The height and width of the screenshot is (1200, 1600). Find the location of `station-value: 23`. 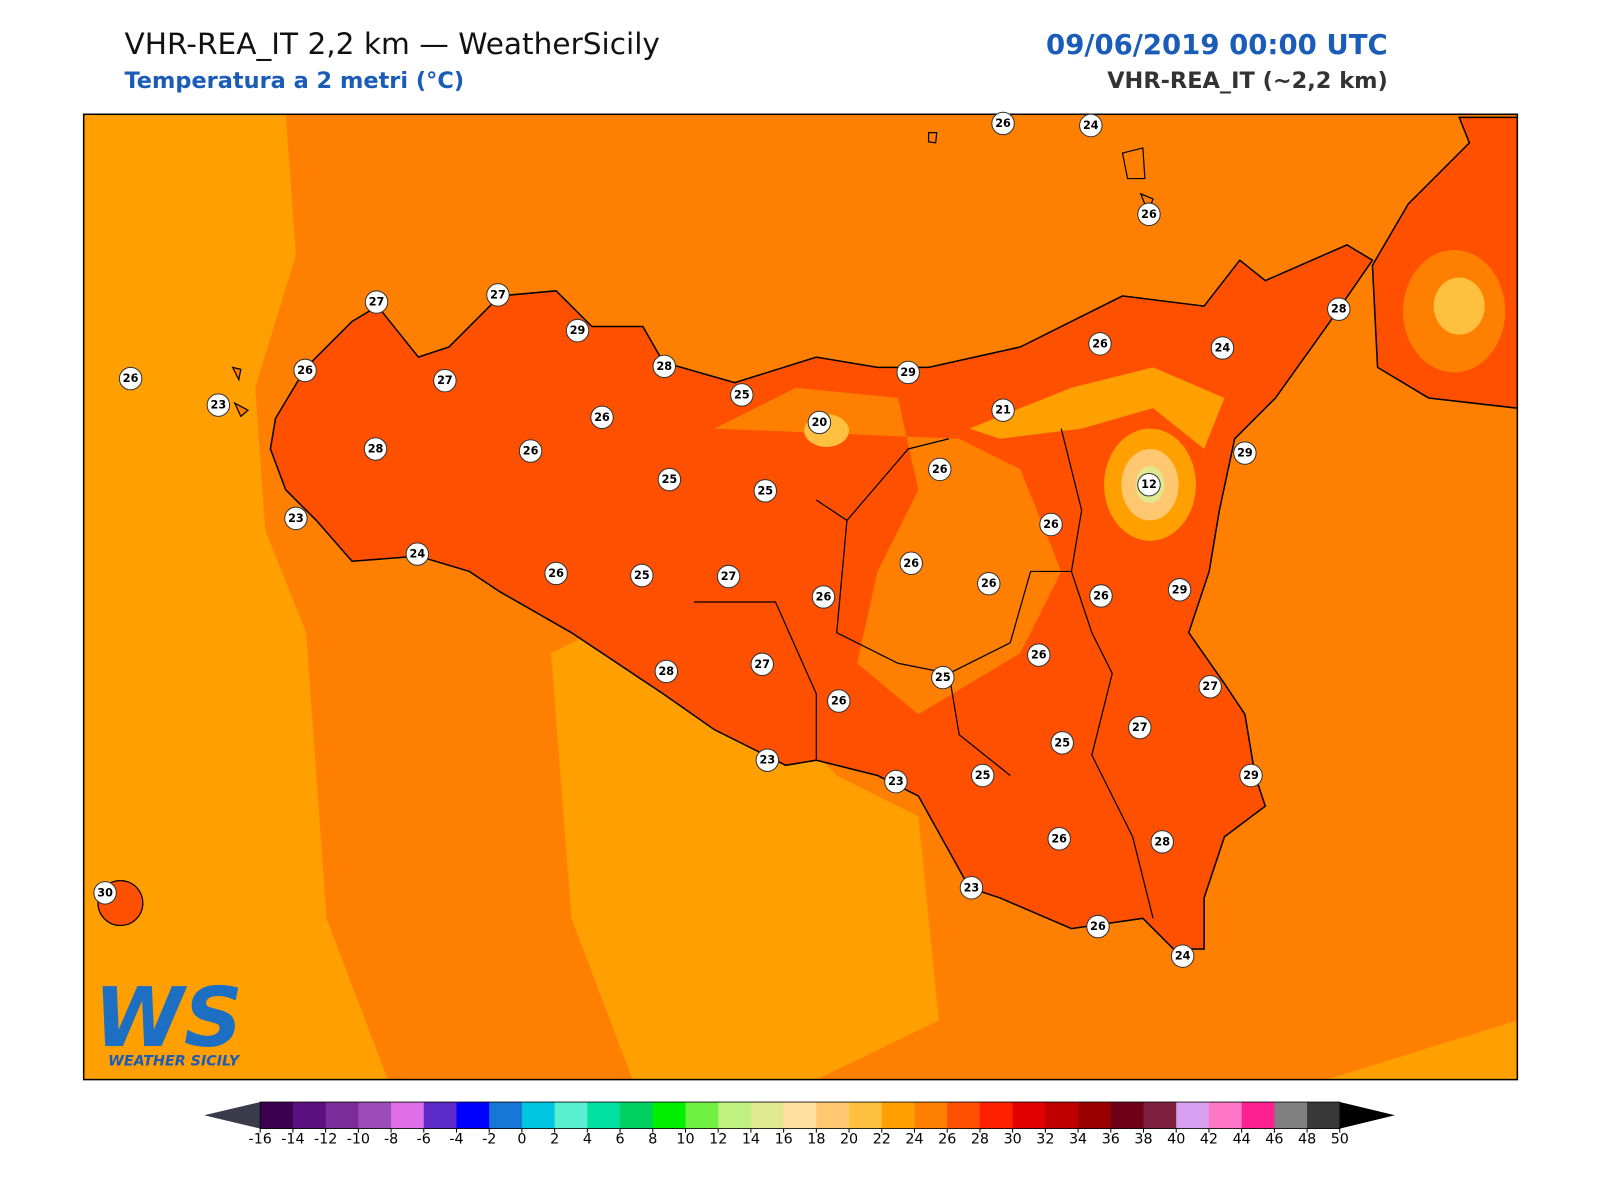

station-value: 23 is located at coordinates (972, 887).